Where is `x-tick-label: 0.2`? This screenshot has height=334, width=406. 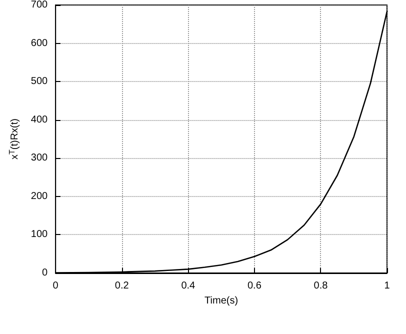 x-tick-label: 0.2 is located at coordinates (122, 286).